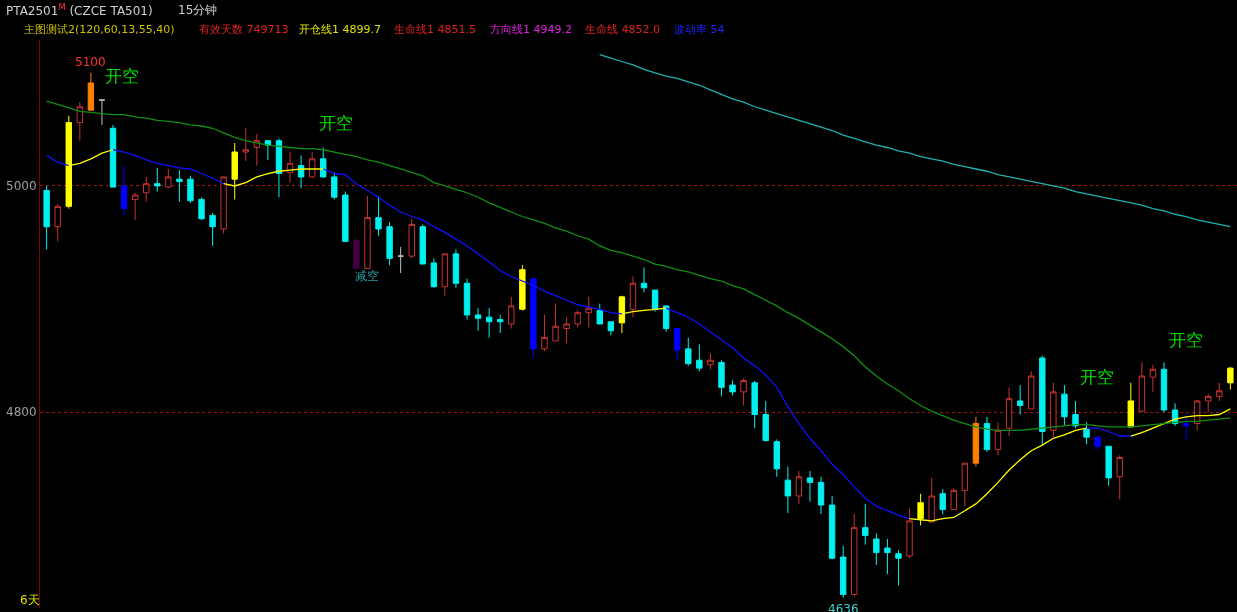 This screenshot has height=612, width=1237. I want to click on annotation: 5100, so click(90, 62).